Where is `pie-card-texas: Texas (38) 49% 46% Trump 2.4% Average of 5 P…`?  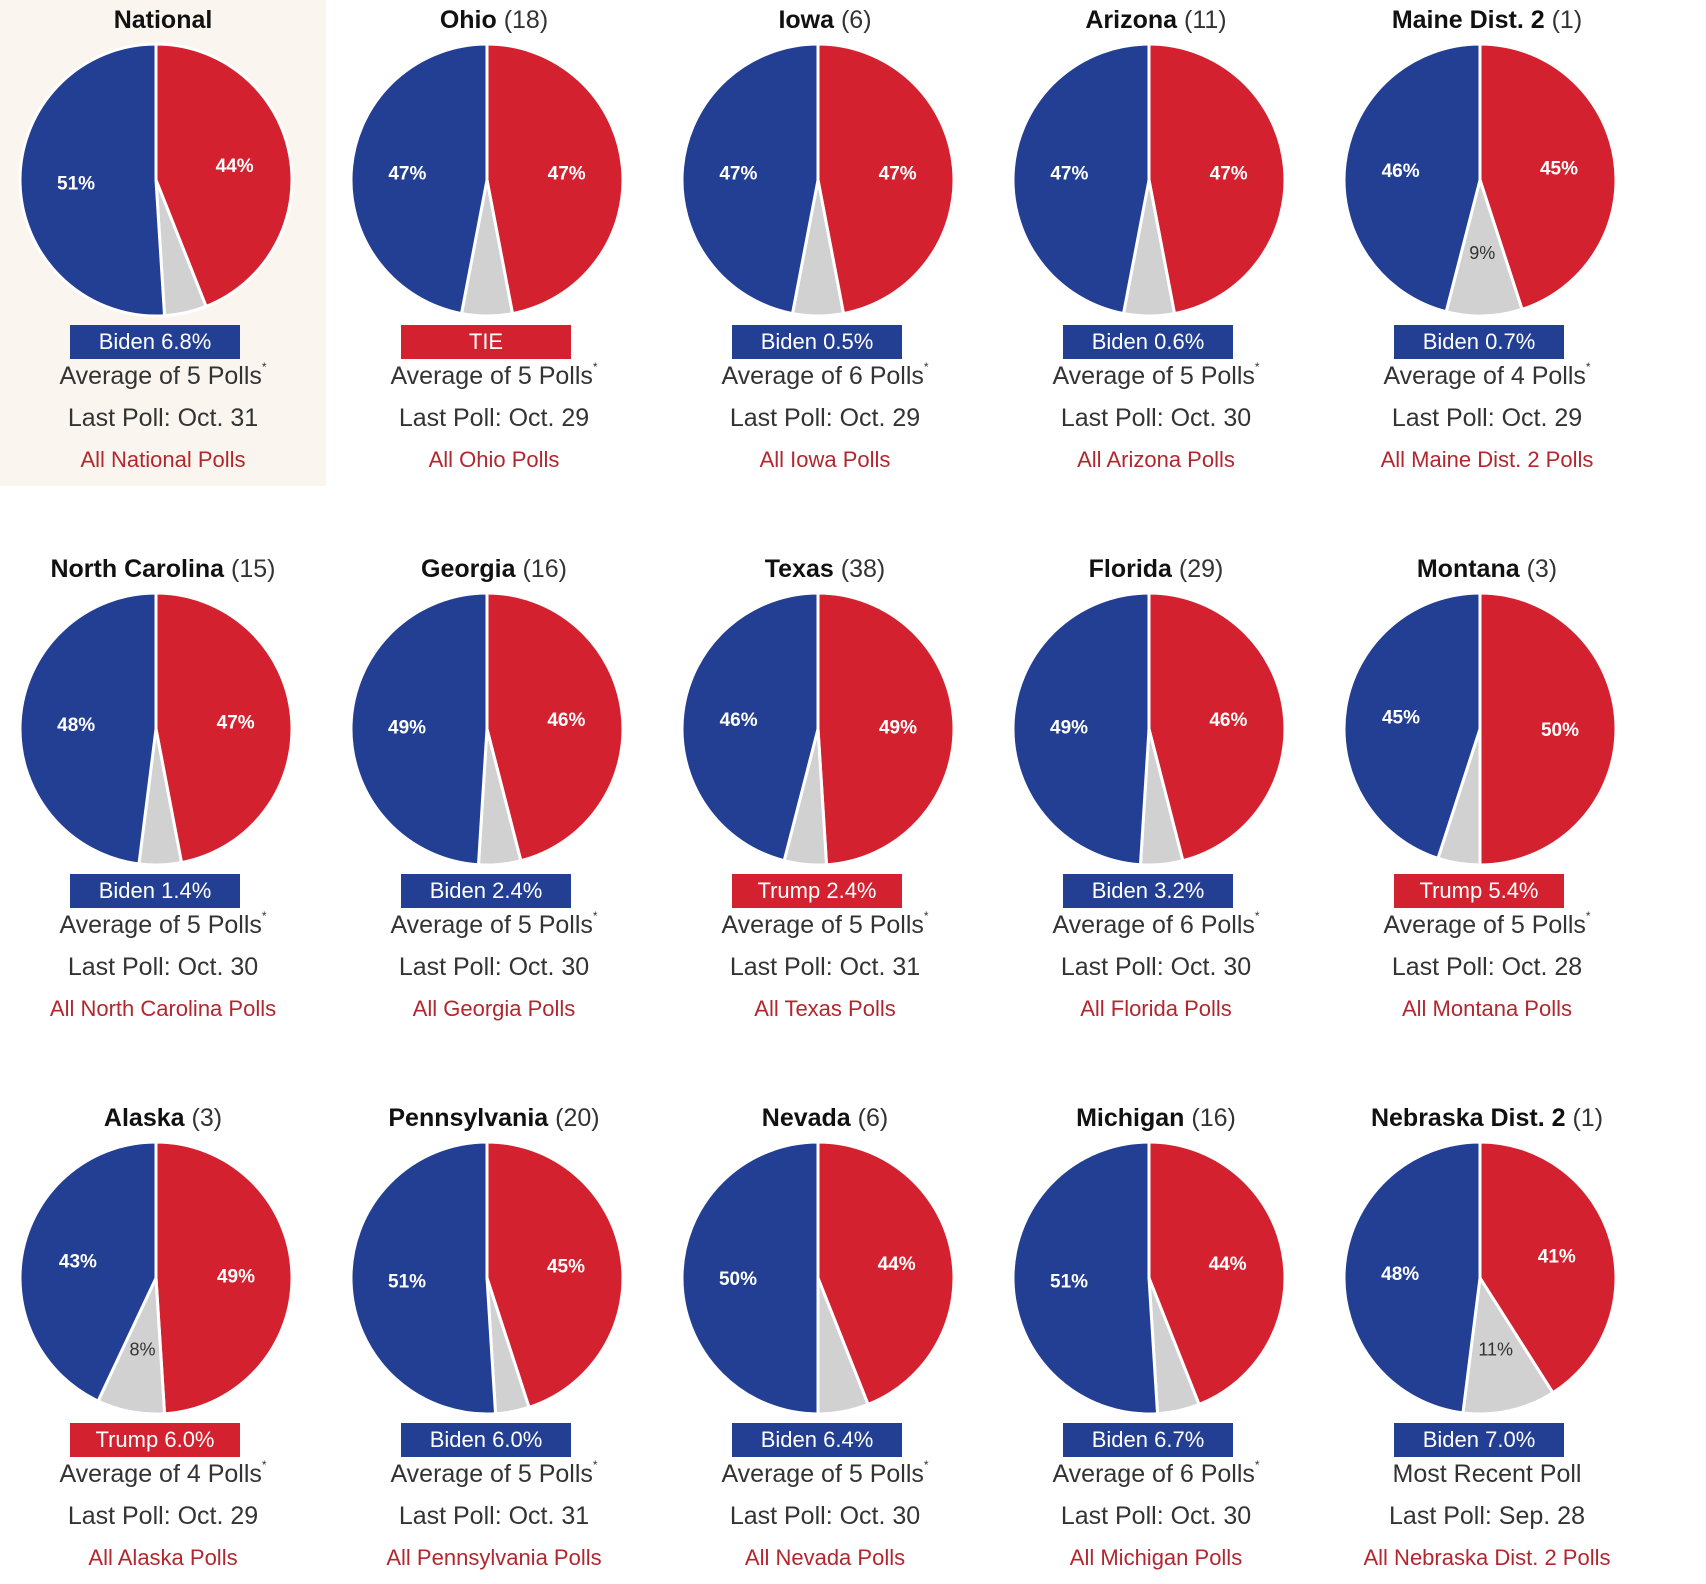
pie-card-texas: Texas (38) 49% 46% Trump 2.4% Average of 5 P… is located at coordinates (825, 792).